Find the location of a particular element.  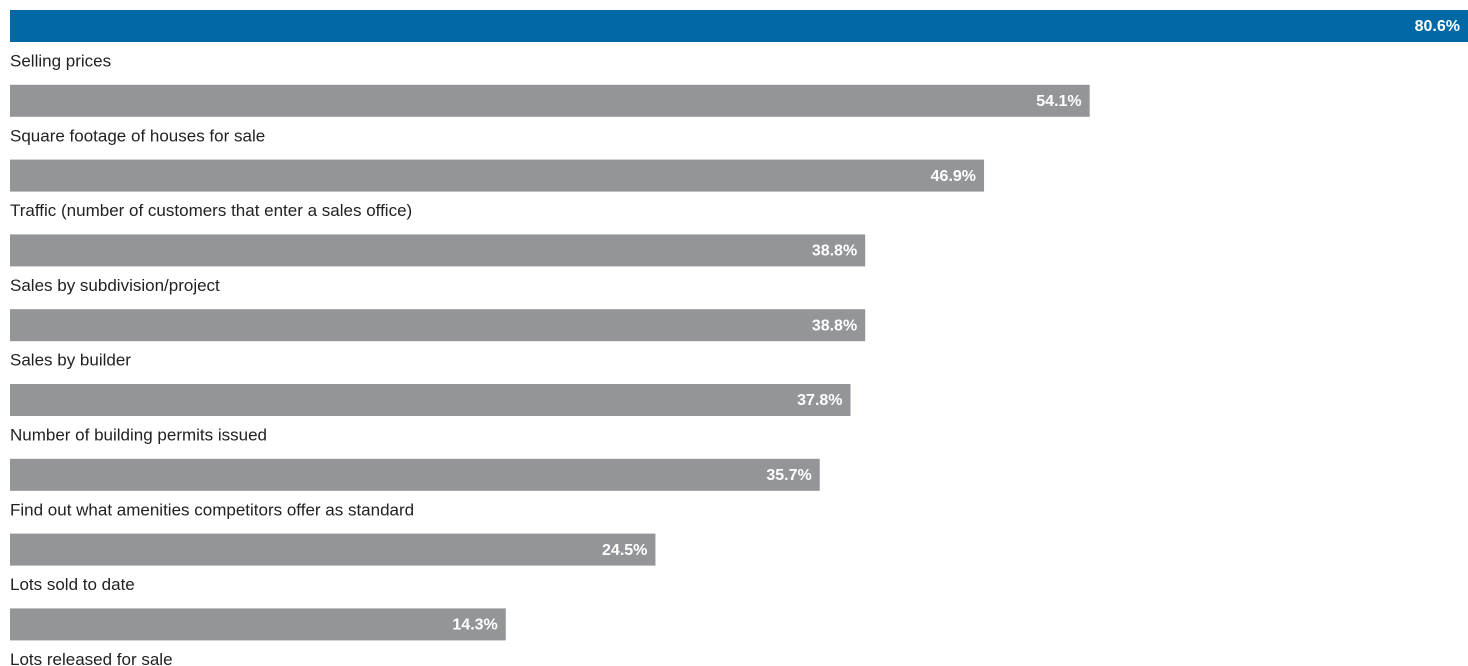

value-label: 24.5% is located at coordinates (624, 550).